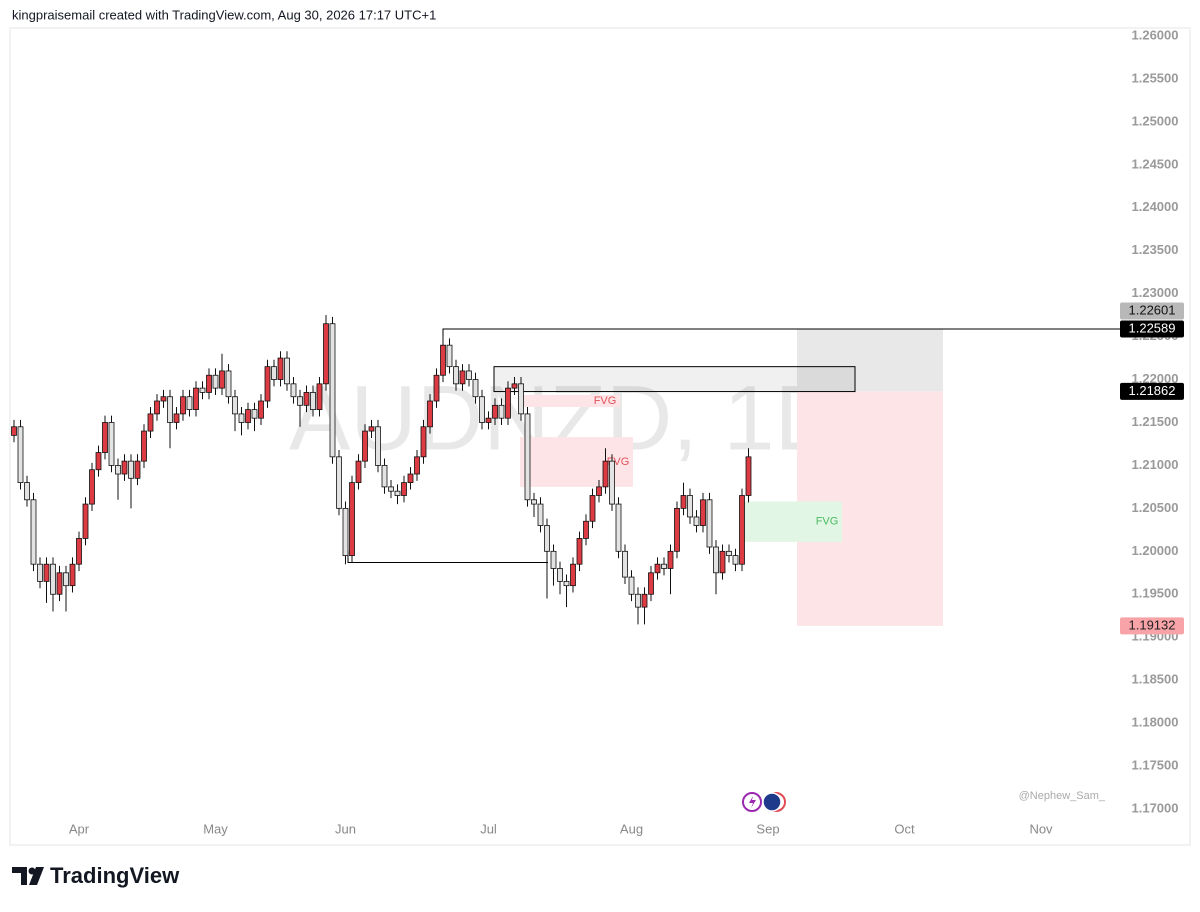 The image size is (1200, 912). I want to click on price-tag-label: 1.22601, so click(1152, 309).